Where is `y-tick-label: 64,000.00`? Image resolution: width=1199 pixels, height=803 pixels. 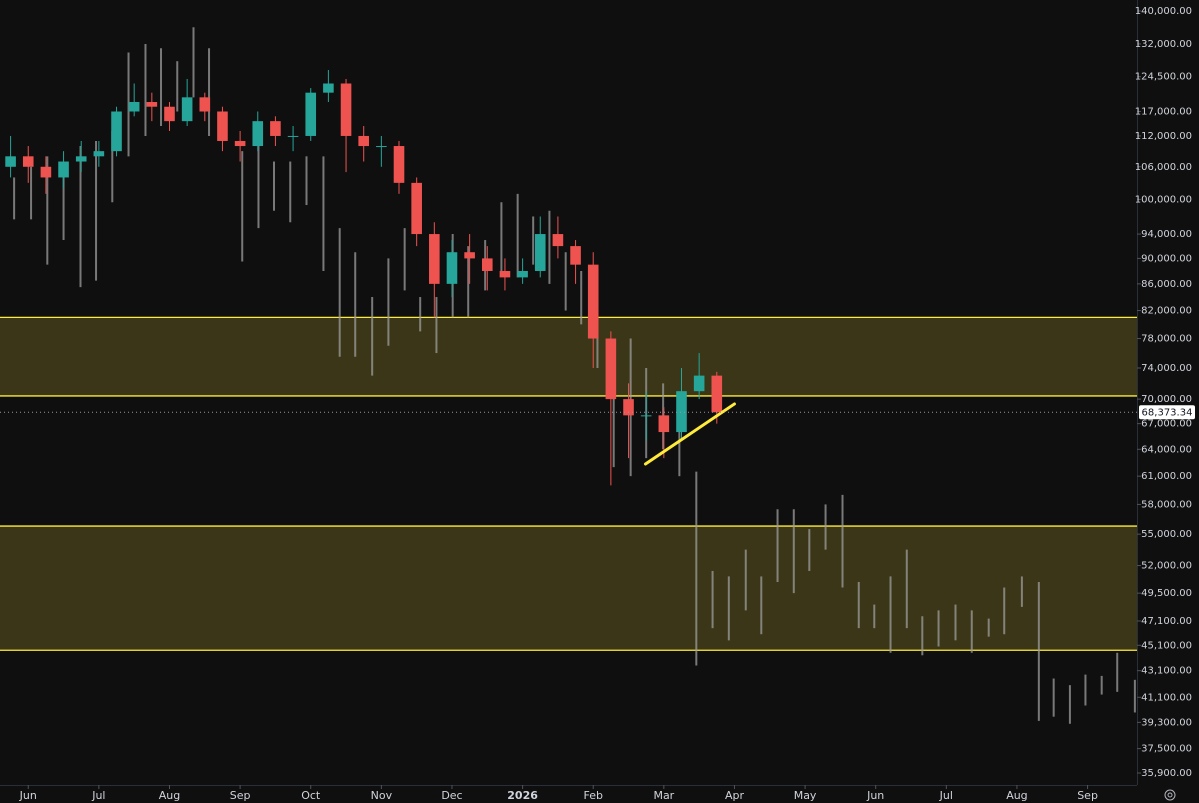
y-tick-label: 64,000.00 is located at coordinates (1166, 449).